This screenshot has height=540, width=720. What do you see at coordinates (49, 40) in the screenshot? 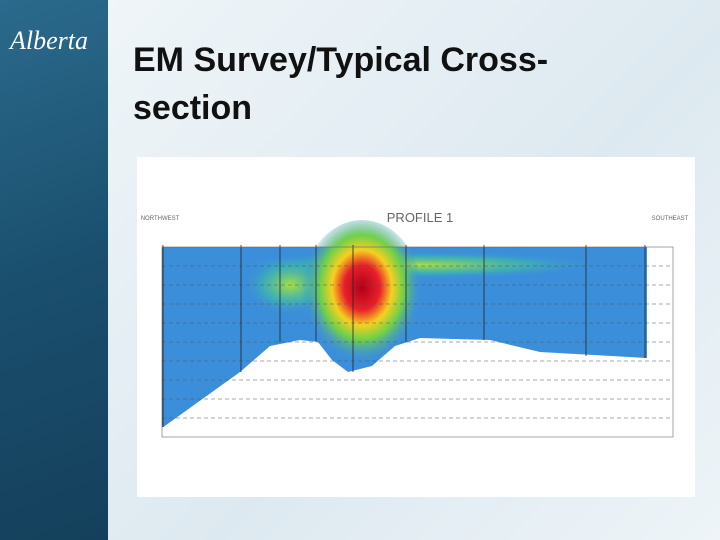
I see `logo: Alberta` at bounding box center [49, 40].